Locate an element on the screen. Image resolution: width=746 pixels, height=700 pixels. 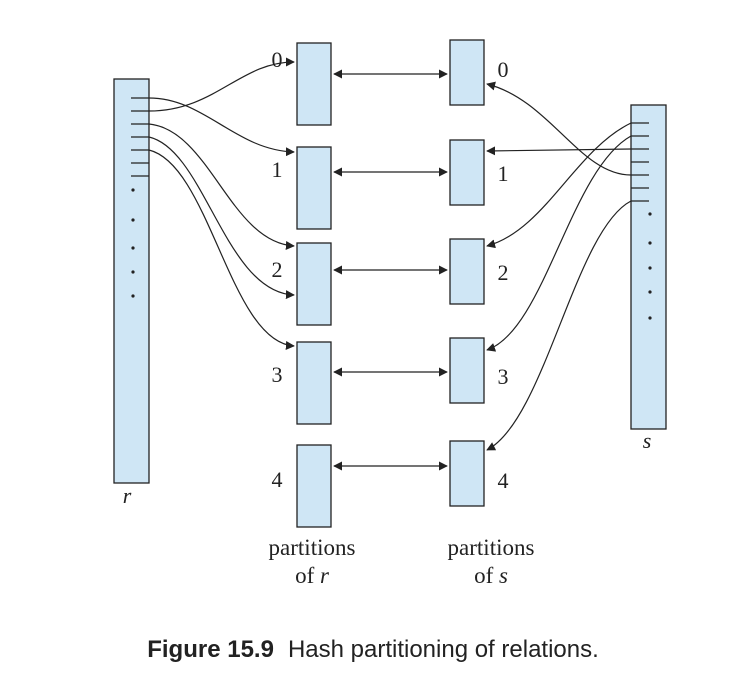
hash-arrow-r-tuple2 is located at coordinates (221, 84).